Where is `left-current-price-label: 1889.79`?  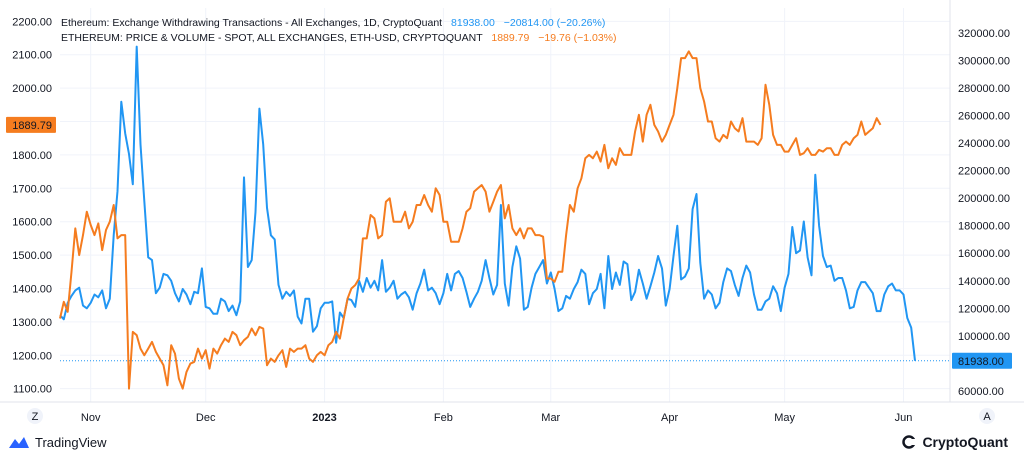 left-current-price-label: 1889.79 is located at coordinates (31, 124).